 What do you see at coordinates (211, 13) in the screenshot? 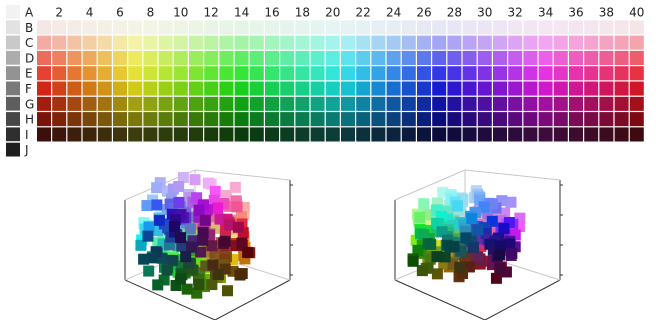
I see `col-tick-12: 12` at bounding box center [211, 13].